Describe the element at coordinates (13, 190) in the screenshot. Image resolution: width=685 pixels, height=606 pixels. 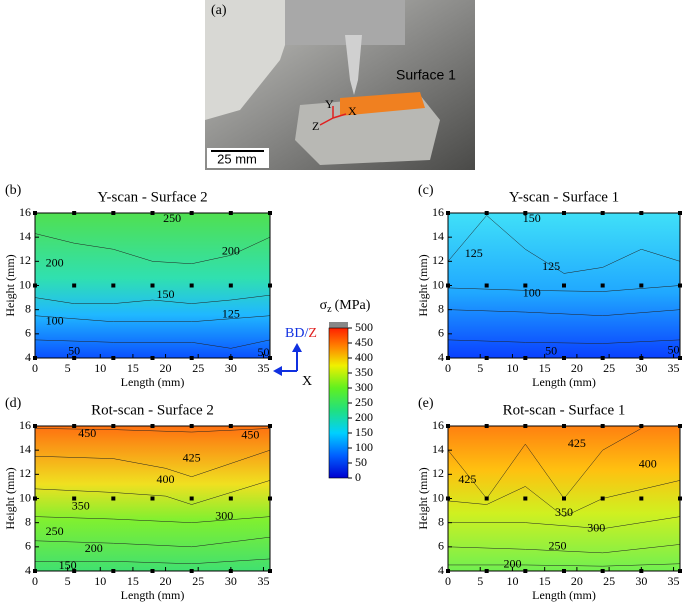
I see `panel-label: (b)` at that location.